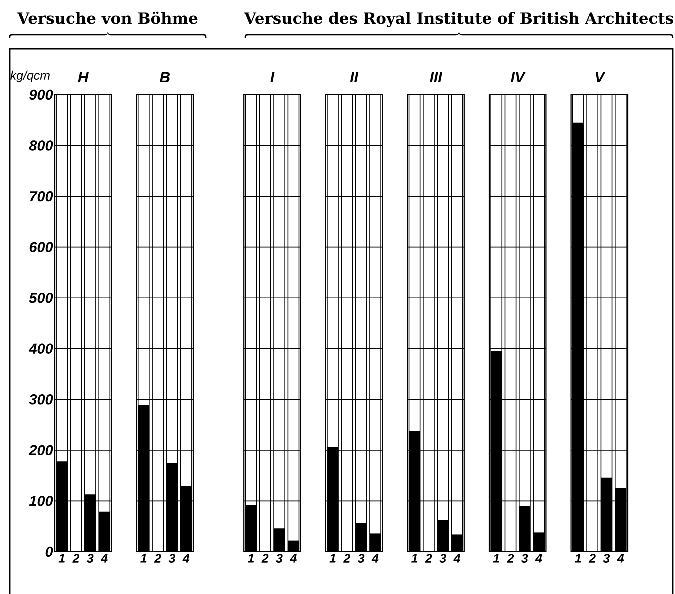 The height and width of the screenshot is (594, 675). Describe the element at coordinates (50, 552) in the screenshot. I see `y-tick-label: 0` at that location.